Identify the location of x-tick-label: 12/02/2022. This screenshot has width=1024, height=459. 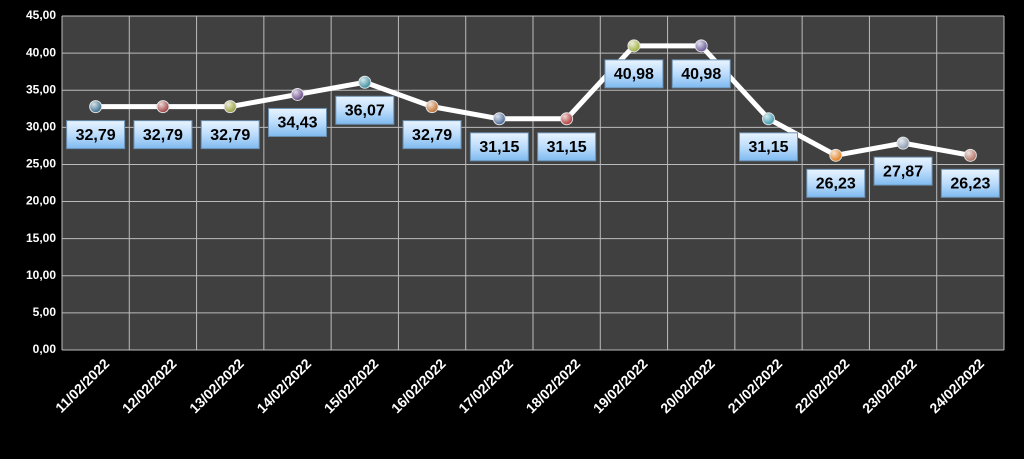
(149, 385).